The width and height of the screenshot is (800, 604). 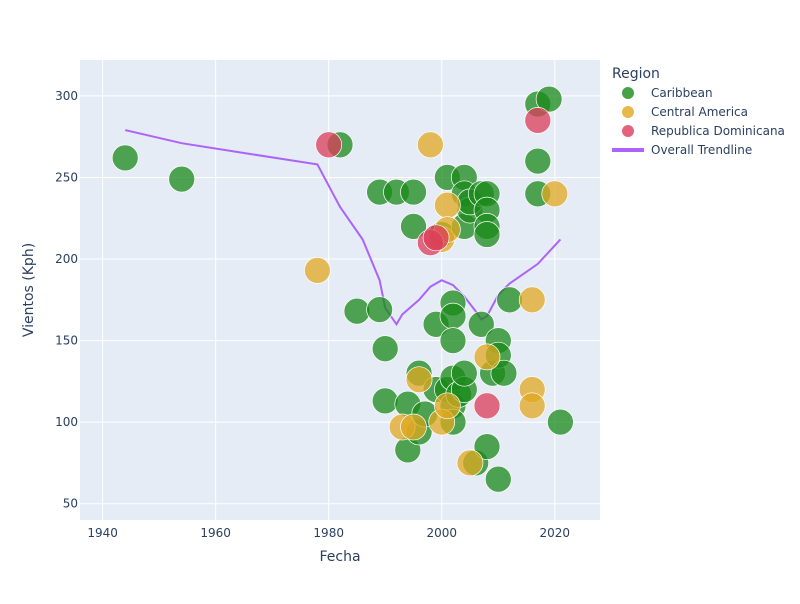 What do you see at coordinates (441, 533) in the screenshot?
I see `x-tick-label: 2000` at bounding box center [441, 533].